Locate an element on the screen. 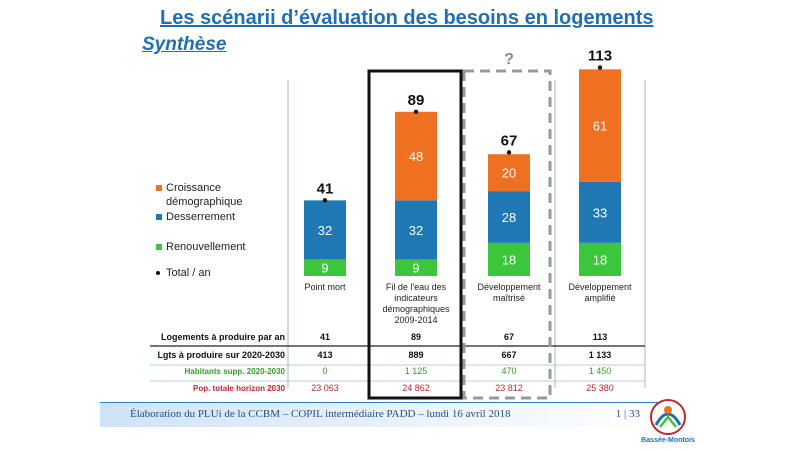 Image resolution: width=800 pixels, height=450 pixels. table-cell: 41 is located at coordinates (325, 337).